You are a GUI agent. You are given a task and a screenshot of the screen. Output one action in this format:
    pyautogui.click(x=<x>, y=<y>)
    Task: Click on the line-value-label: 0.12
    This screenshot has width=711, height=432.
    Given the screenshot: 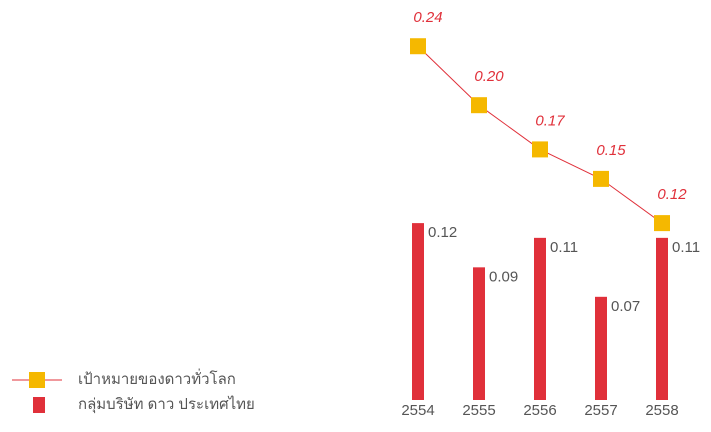 What is the action you would take?
    pyautogui.click(x=672, y=194)
    